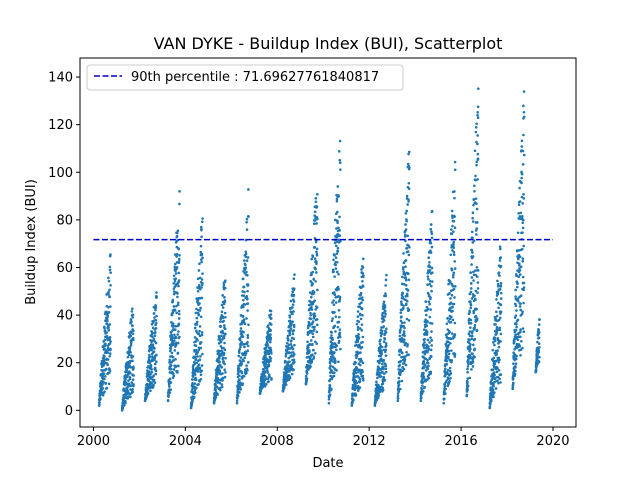 The height and width of the screenshot is (480, 640). Describe the element at coordinates (323, 438) in the screenshot. I see `x-axis-ticks: 2000 2004 2008 2012 2016 2020` at that location.